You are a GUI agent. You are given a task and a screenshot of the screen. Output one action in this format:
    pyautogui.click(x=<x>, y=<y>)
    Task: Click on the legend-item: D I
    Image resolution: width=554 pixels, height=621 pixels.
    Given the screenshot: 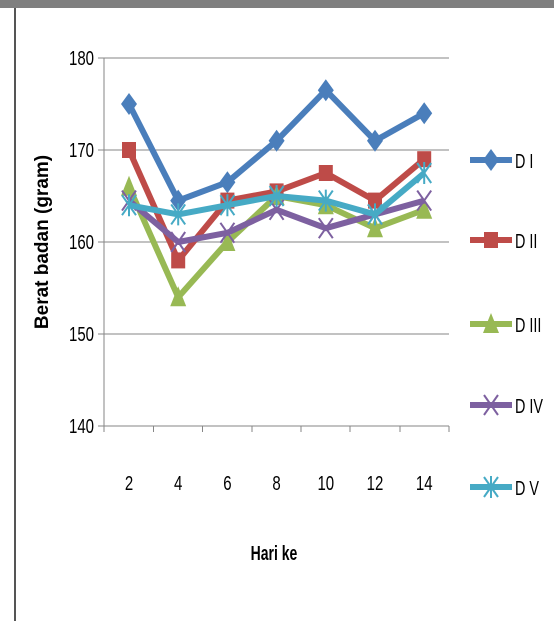 What is the action you would take?
    pyautogui.click(x=501, y=161)
    